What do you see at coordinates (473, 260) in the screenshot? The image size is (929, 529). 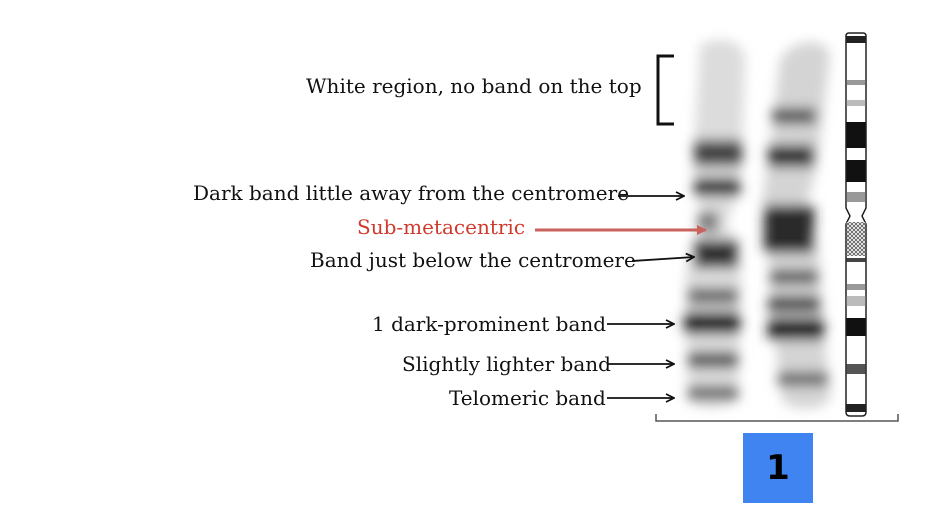 I see `label-band-below-centromere: Band just below the centromere` at bounding box center [473, 260].